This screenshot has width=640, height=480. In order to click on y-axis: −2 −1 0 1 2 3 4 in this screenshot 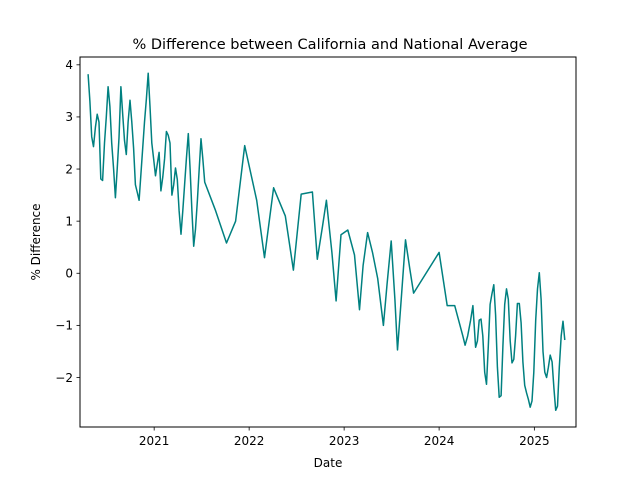, I will do `click(67, 221)`.